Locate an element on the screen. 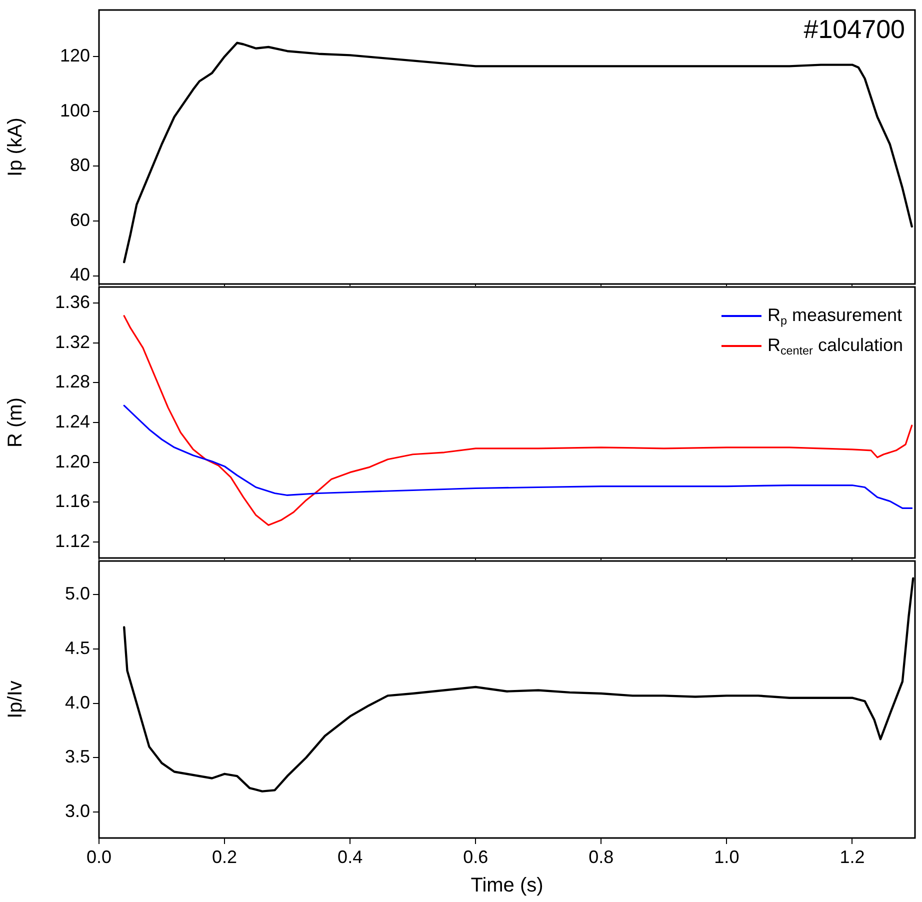 The height and width of the screenshot is (902, 922). x-tick-label: 0.4 is located at coordinates (350, 856).